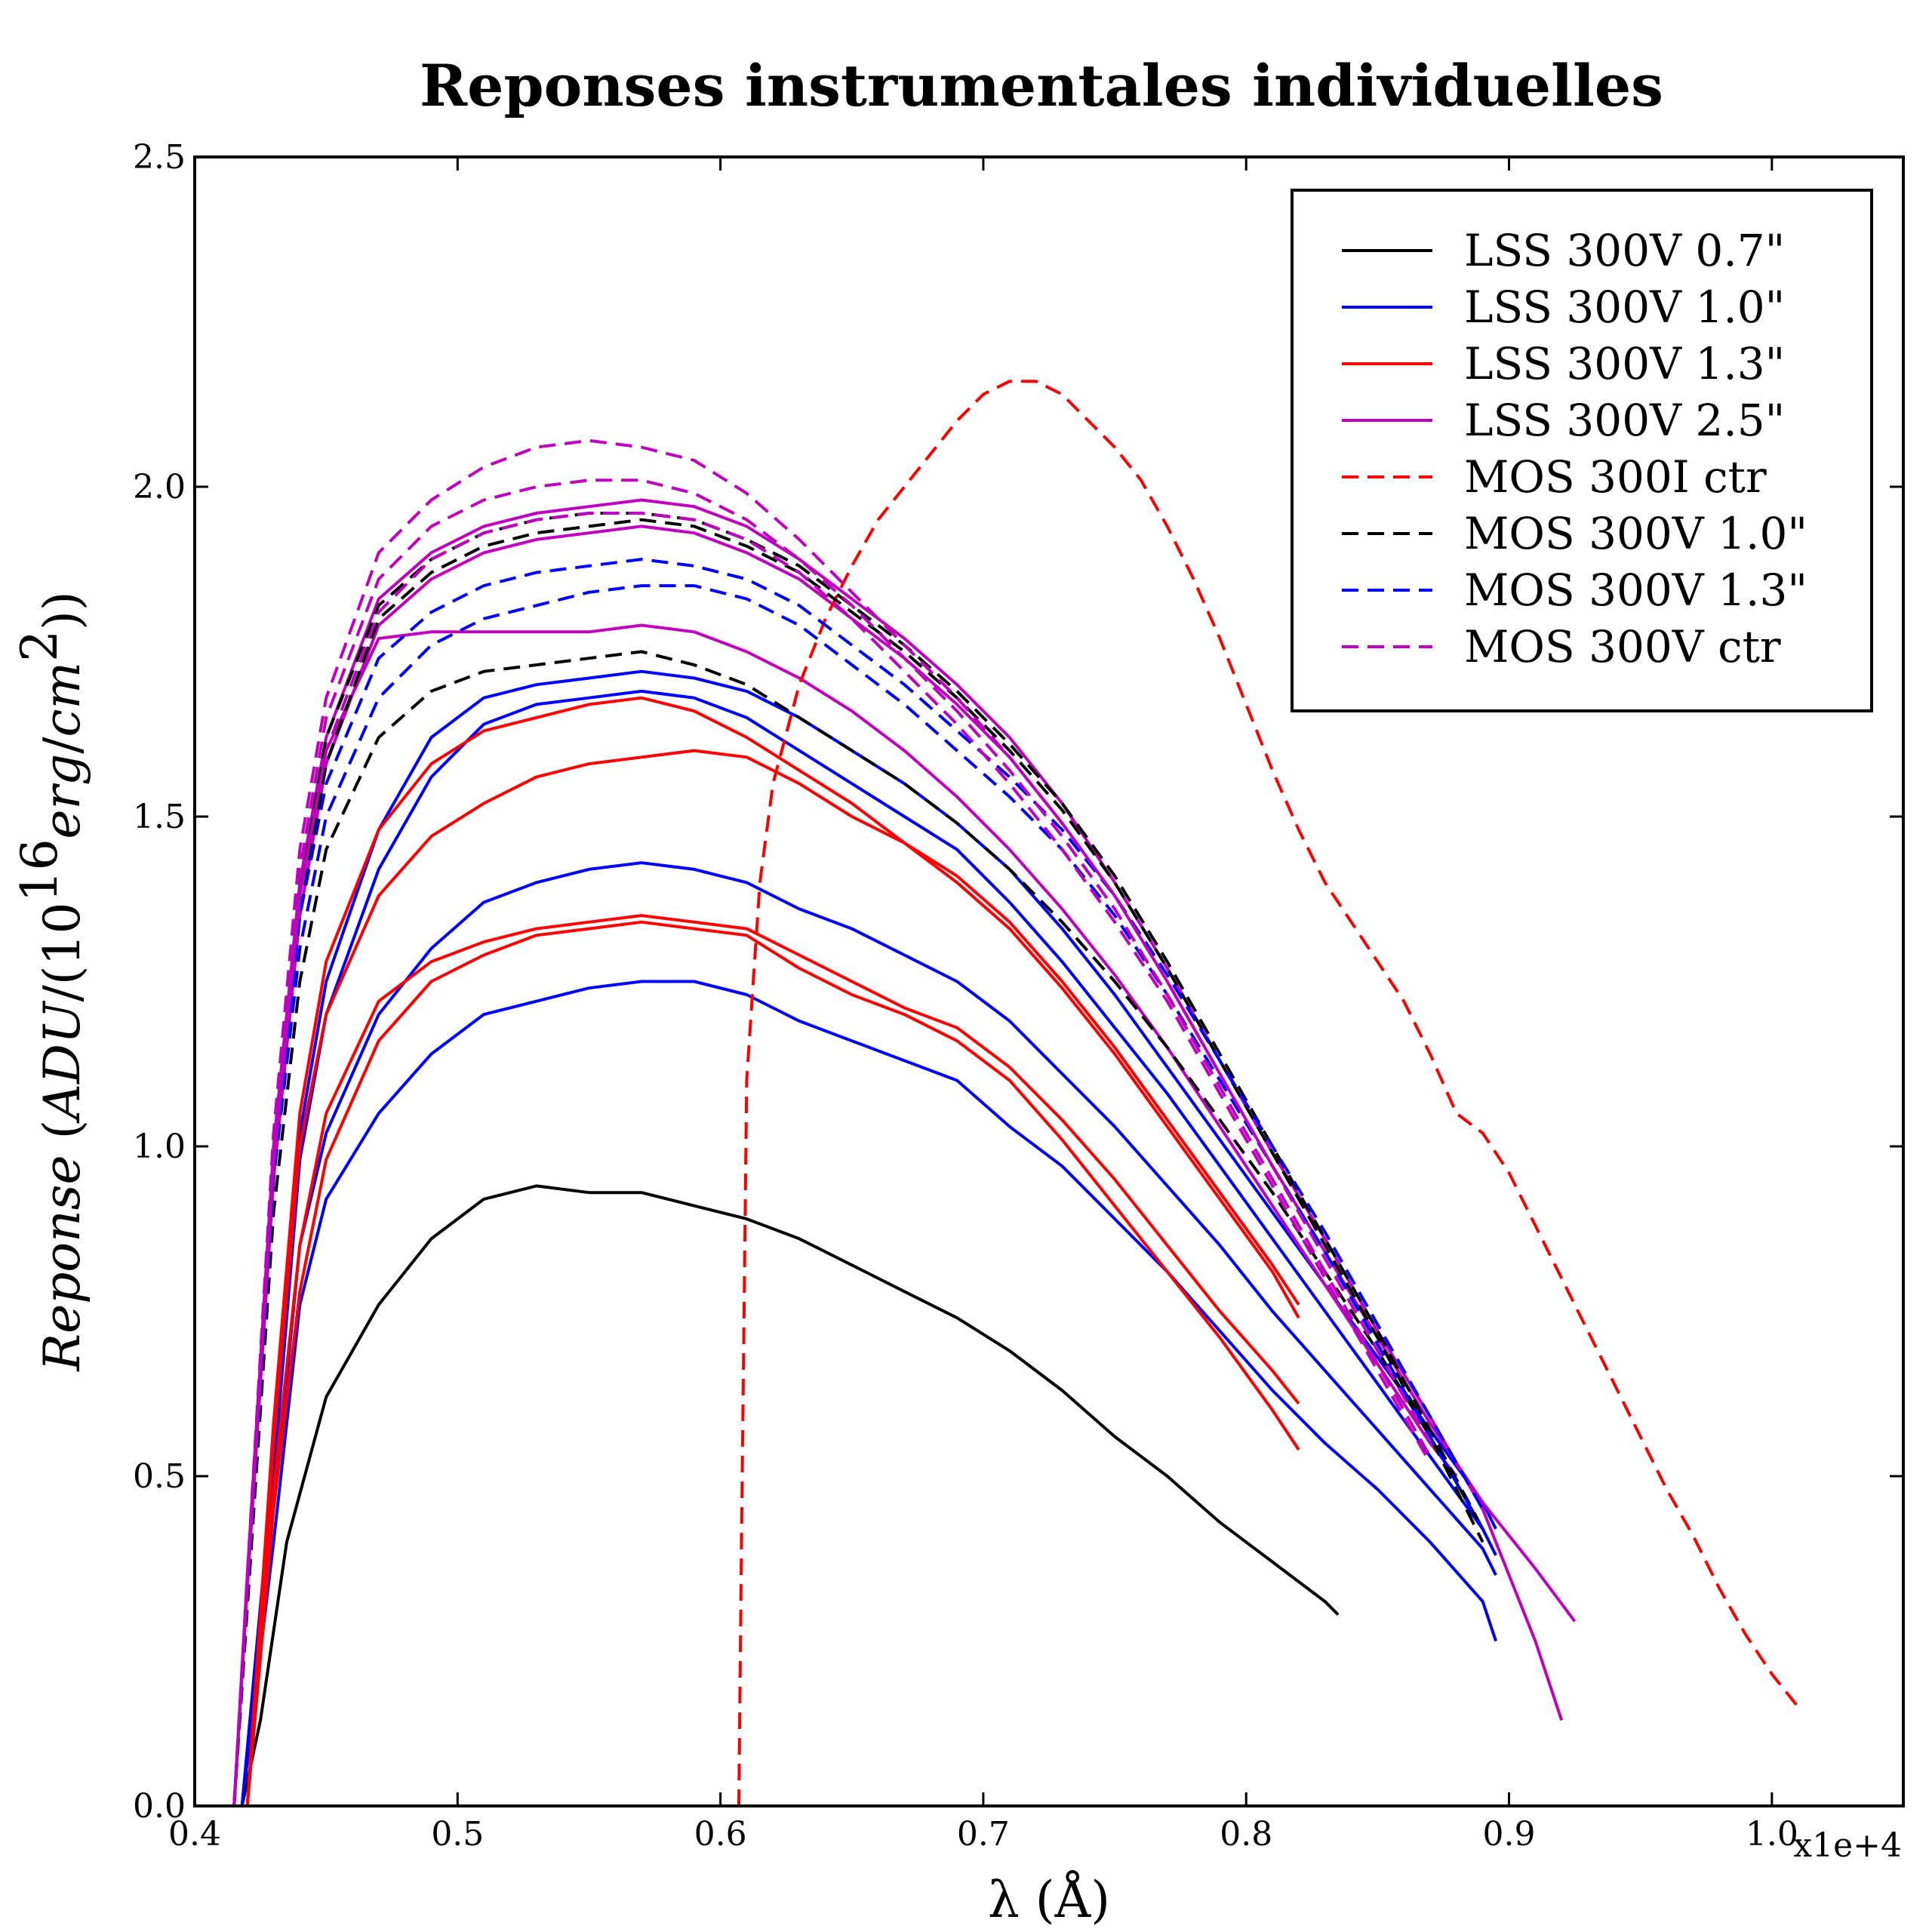 This screenshot has width=1932, height=1932. I want to click on legend-label-3: LSS 300V 2.5", so click(1624, 420).